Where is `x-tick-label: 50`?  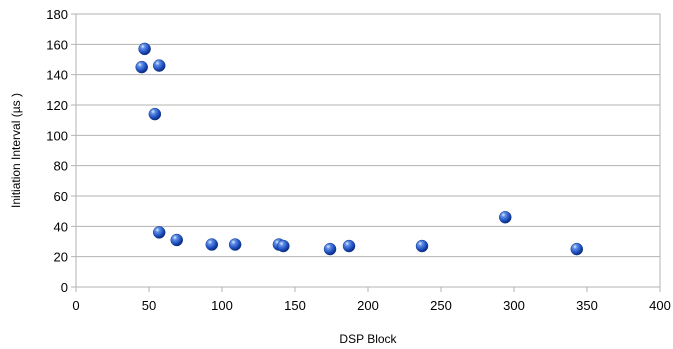 x-tick-label: 50 is located at coordinates (149, 305).